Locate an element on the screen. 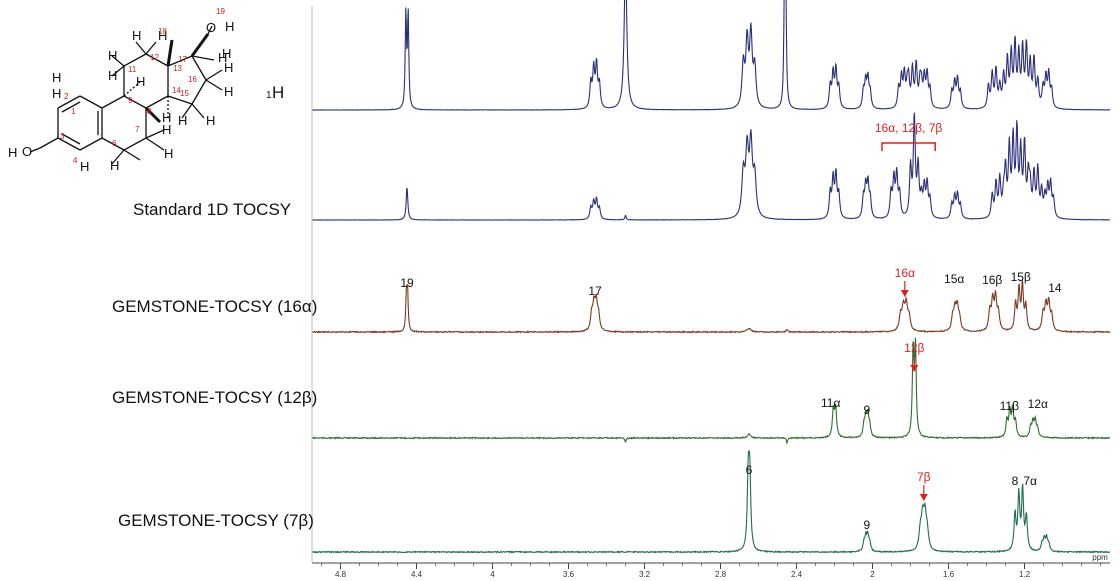 This screenshot has width=1120, height=581. atom-number: 17 is located at coordinates (182, 59).